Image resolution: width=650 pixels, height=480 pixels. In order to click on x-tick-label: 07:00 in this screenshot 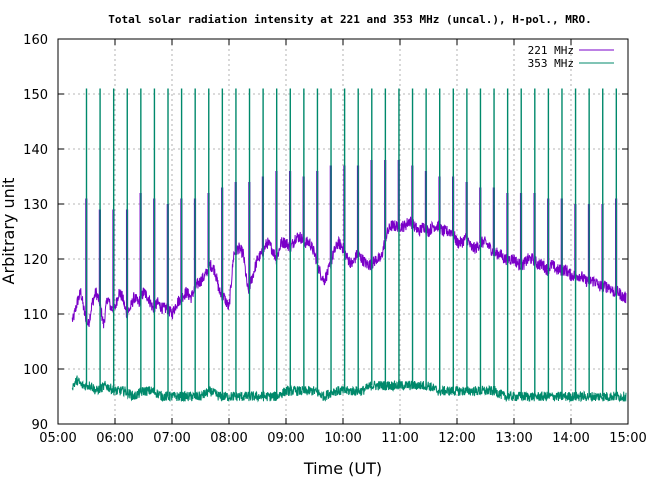, I will do `click(171, 438)`.